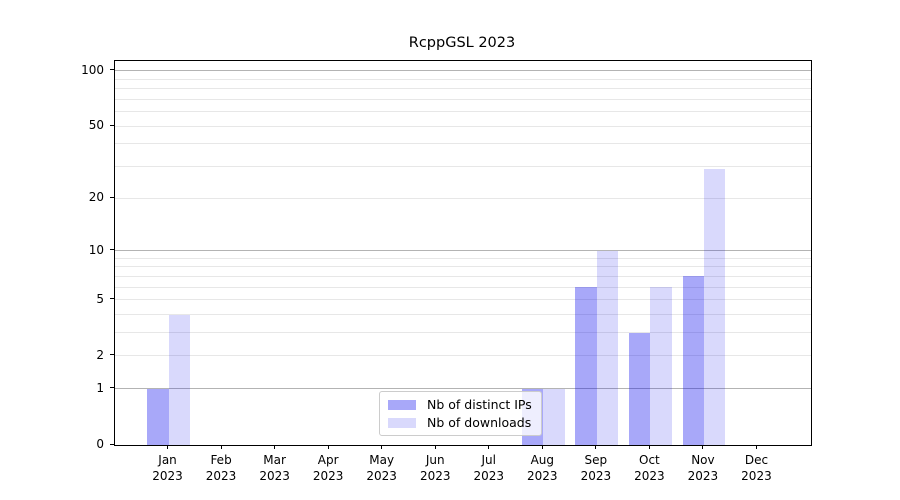 The image size is (900, 500). I want to click on legend-item-distinct-ips: Nb of distinct IPs, so click(460, 404).